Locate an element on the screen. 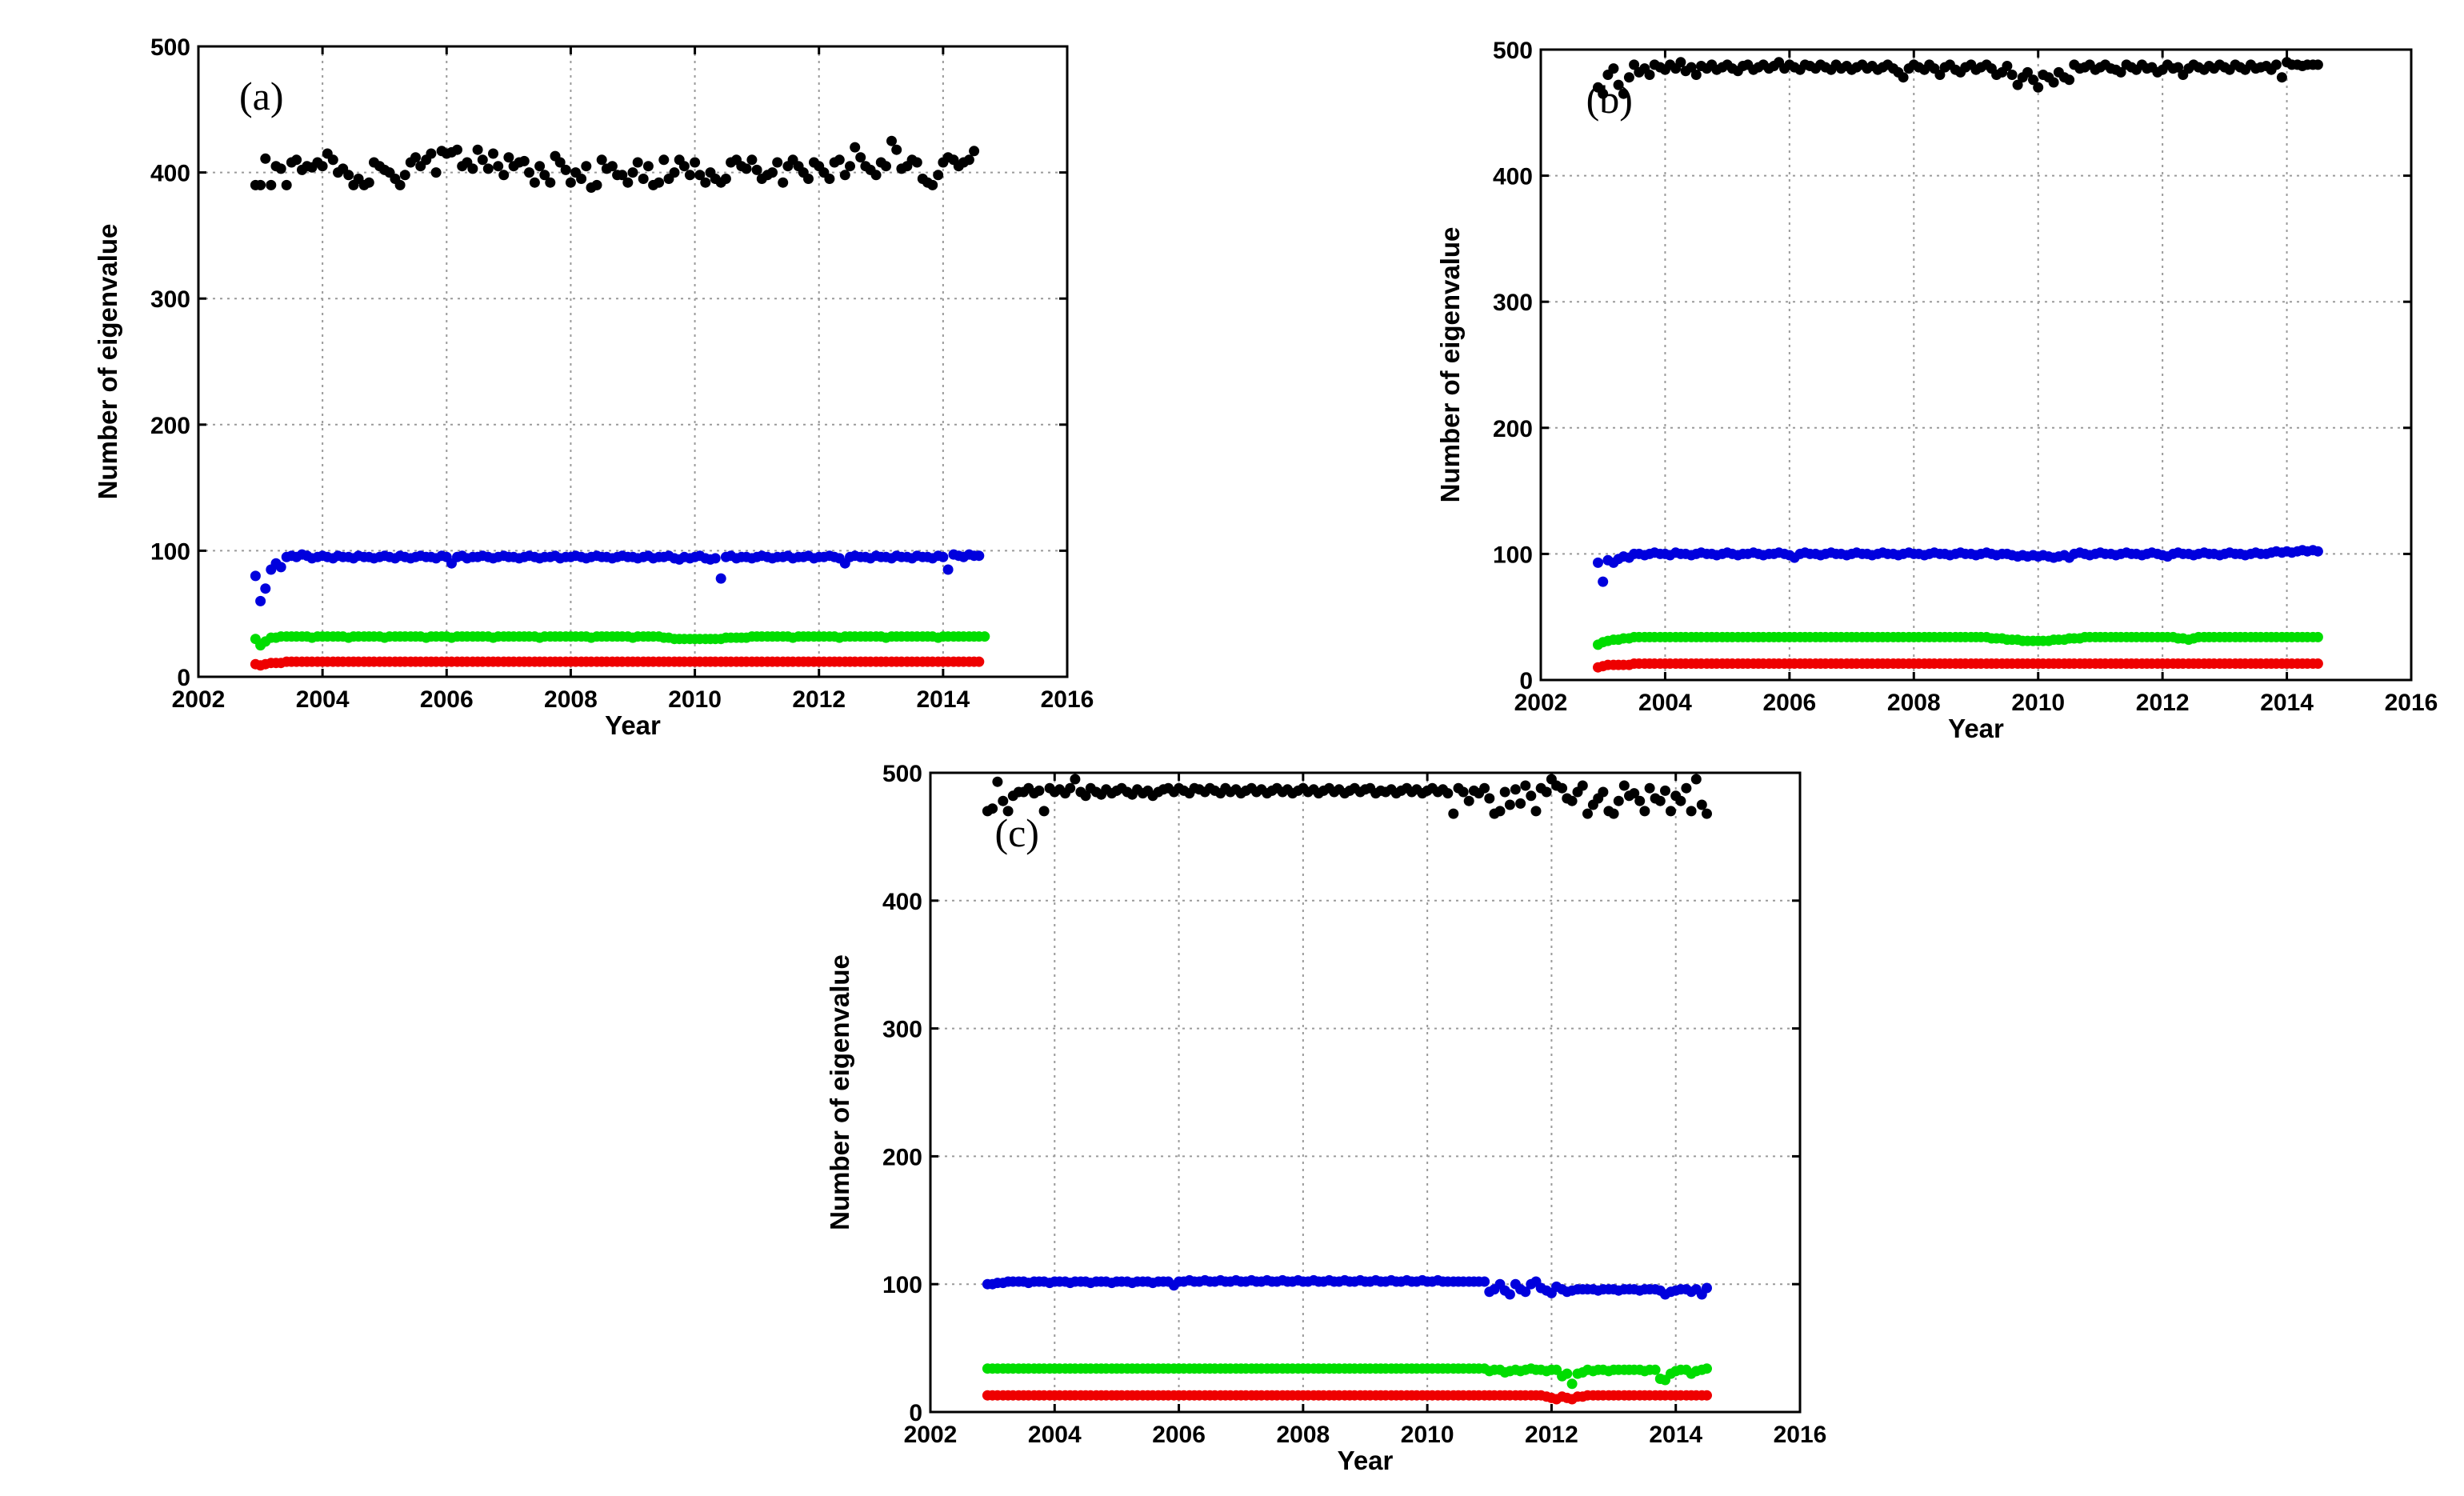 The height and width of the screenshot is (1496, 2464). y-tick-label: 400 is located at coordinates (902, 902).